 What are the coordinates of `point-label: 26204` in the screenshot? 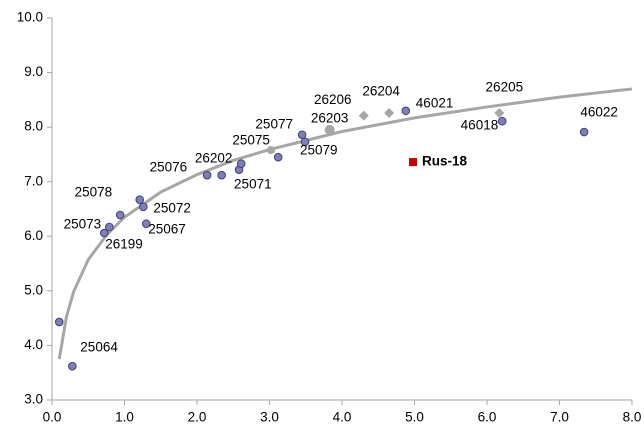 It's located at (381, 91).